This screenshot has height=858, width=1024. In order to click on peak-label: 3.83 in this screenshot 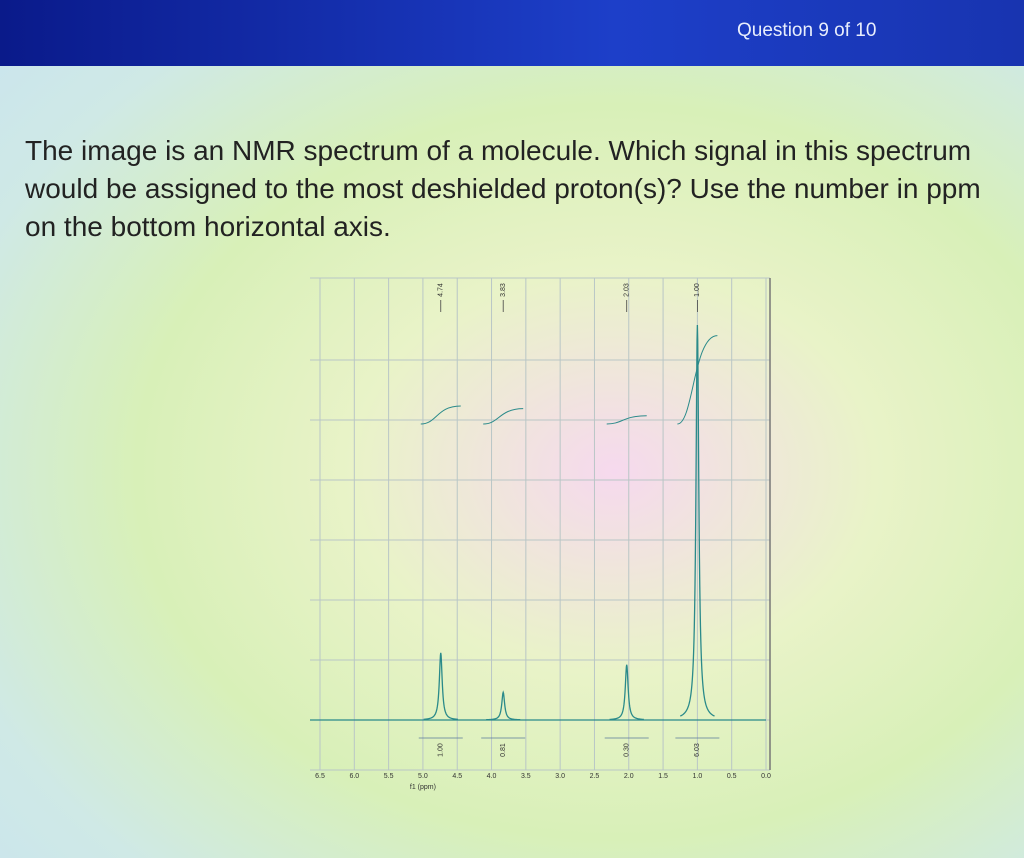, I will do `click(503, 290)`.